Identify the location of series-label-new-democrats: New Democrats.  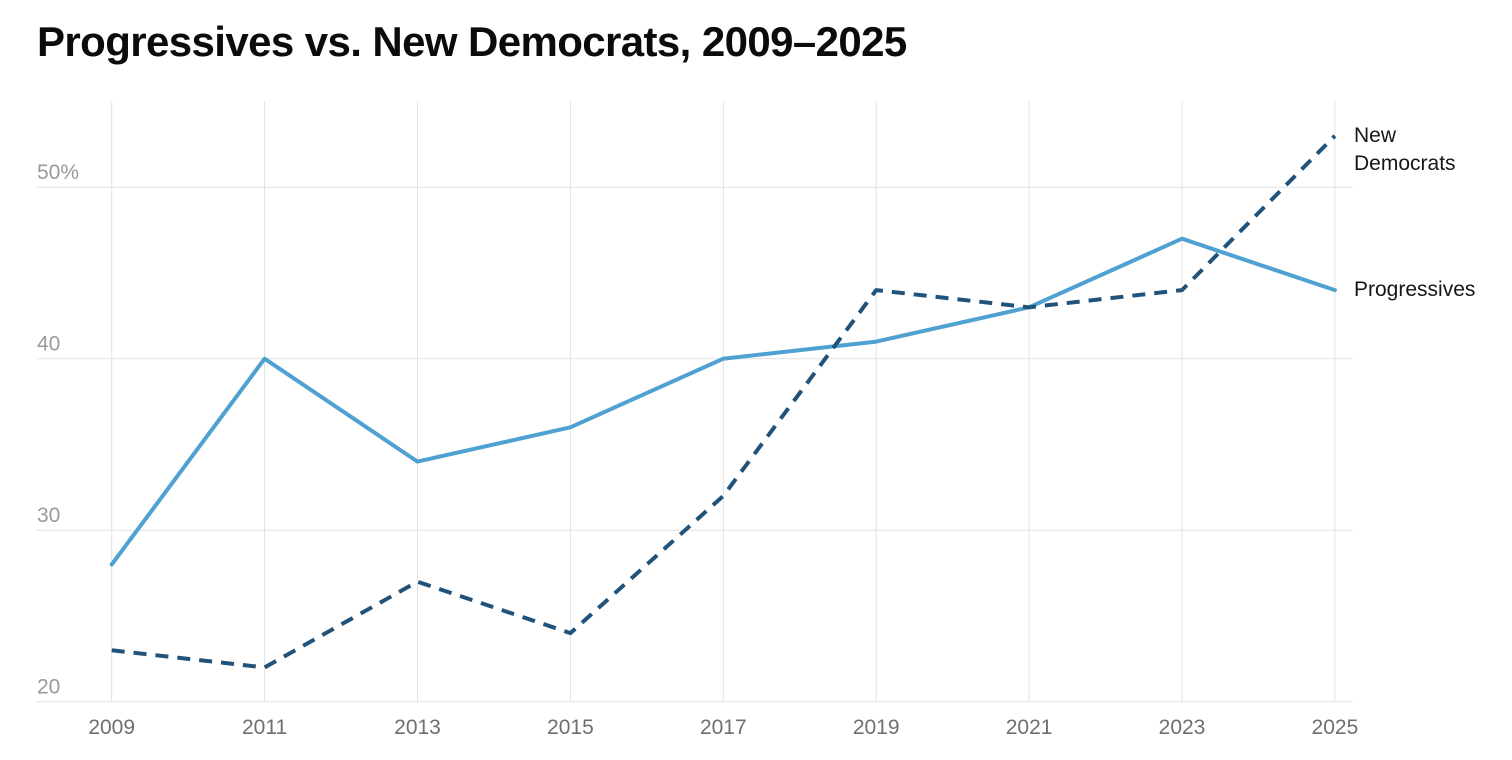
(1429, 150).